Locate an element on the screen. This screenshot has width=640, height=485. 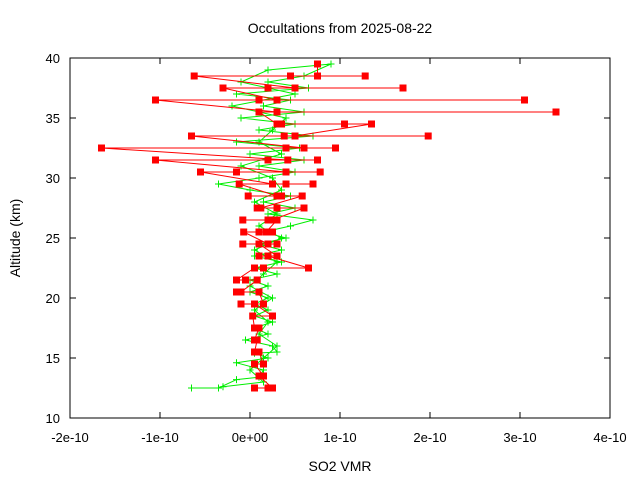
x-tick-label: -1e-10 is located at coordinates (160, 437).